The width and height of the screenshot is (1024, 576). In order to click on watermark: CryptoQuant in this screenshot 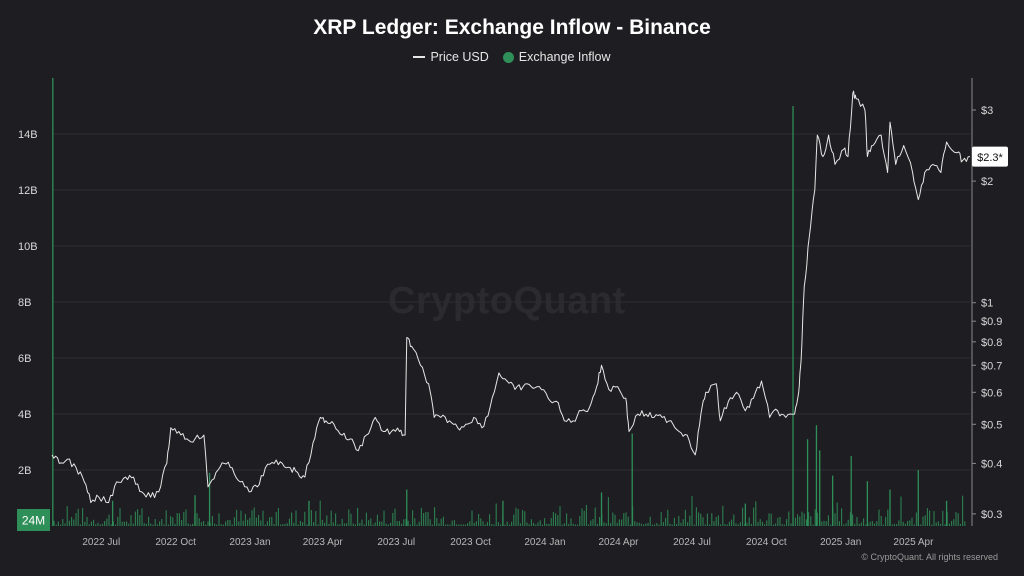, I will do `click(507, 301)`.